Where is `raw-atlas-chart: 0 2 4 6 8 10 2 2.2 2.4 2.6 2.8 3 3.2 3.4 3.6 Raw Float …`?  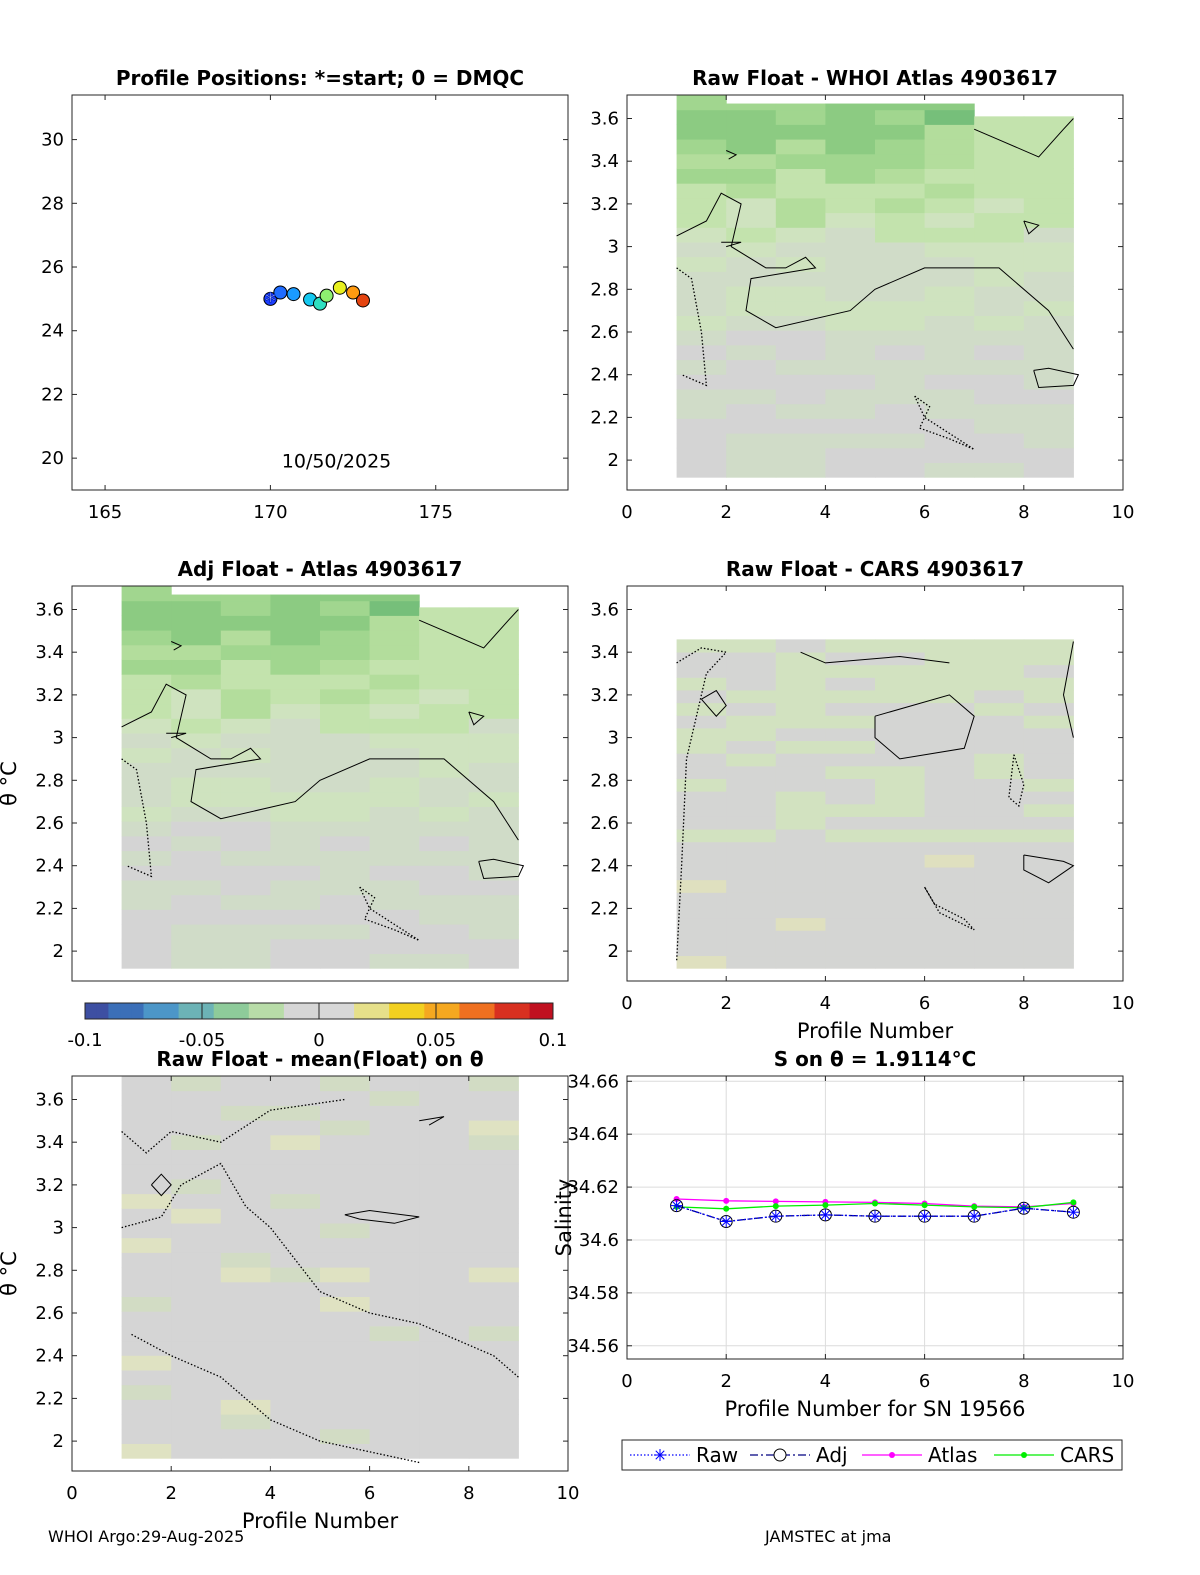 raw-atlas-chart: 0 2 4 6 8 10 2 2.2 2.4 2.6 2.8 3 3.2 3.4 3.6 Raw Float … is located at coordinates (862, 294).